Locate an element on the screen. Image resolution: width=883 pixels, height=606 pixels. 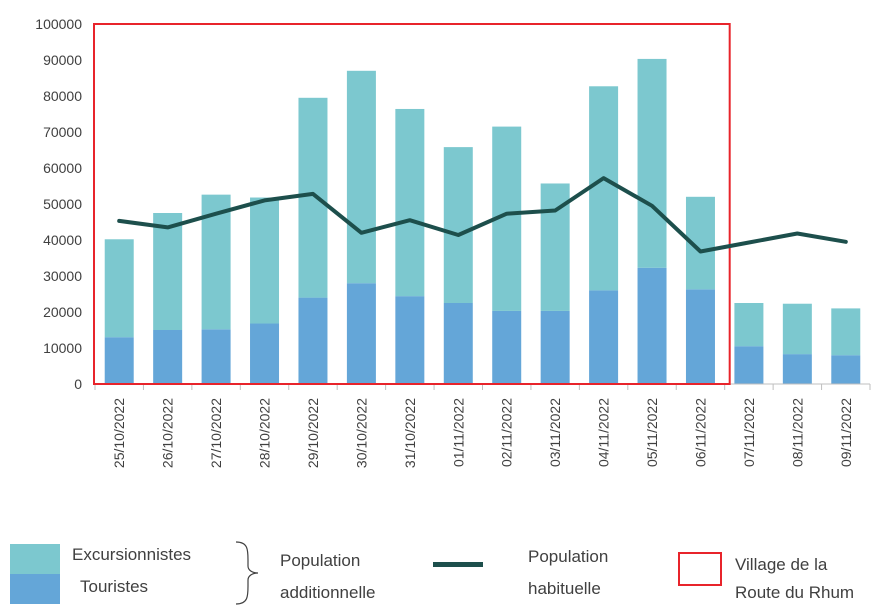
y-tick-label: 50000 is located at coordinates (62, 204).